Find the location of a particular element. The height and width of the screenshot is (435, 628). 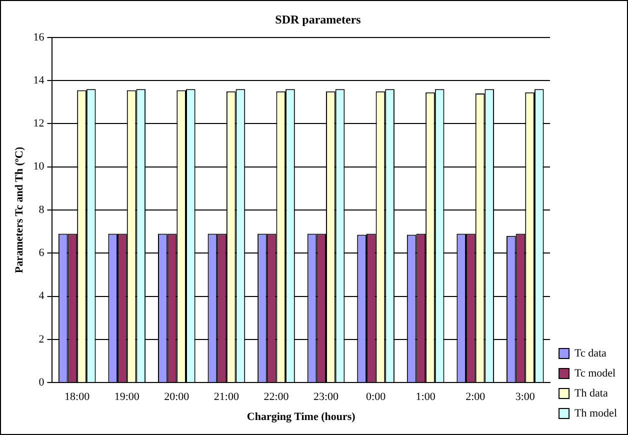

y-axis-title: Parameters Tc and Th (ºC) is located at coordinates (19, 210).